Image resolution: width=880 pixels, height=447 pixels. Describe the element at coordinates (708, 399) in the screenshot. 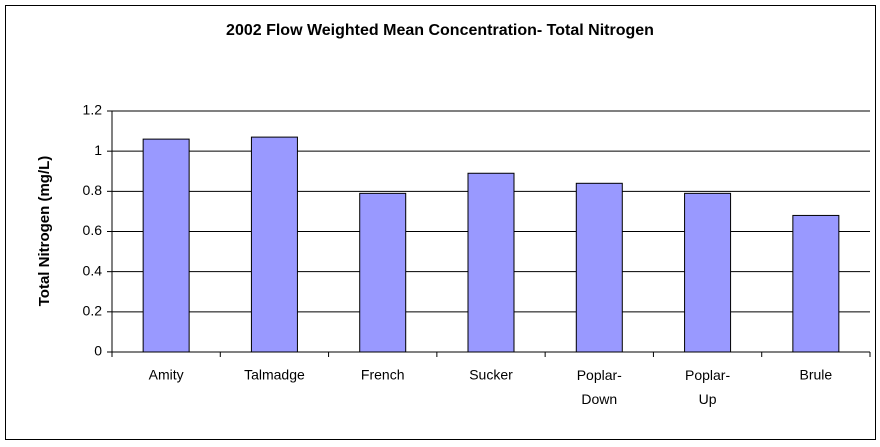

I see `x-tick-label-line: Up` at that location.